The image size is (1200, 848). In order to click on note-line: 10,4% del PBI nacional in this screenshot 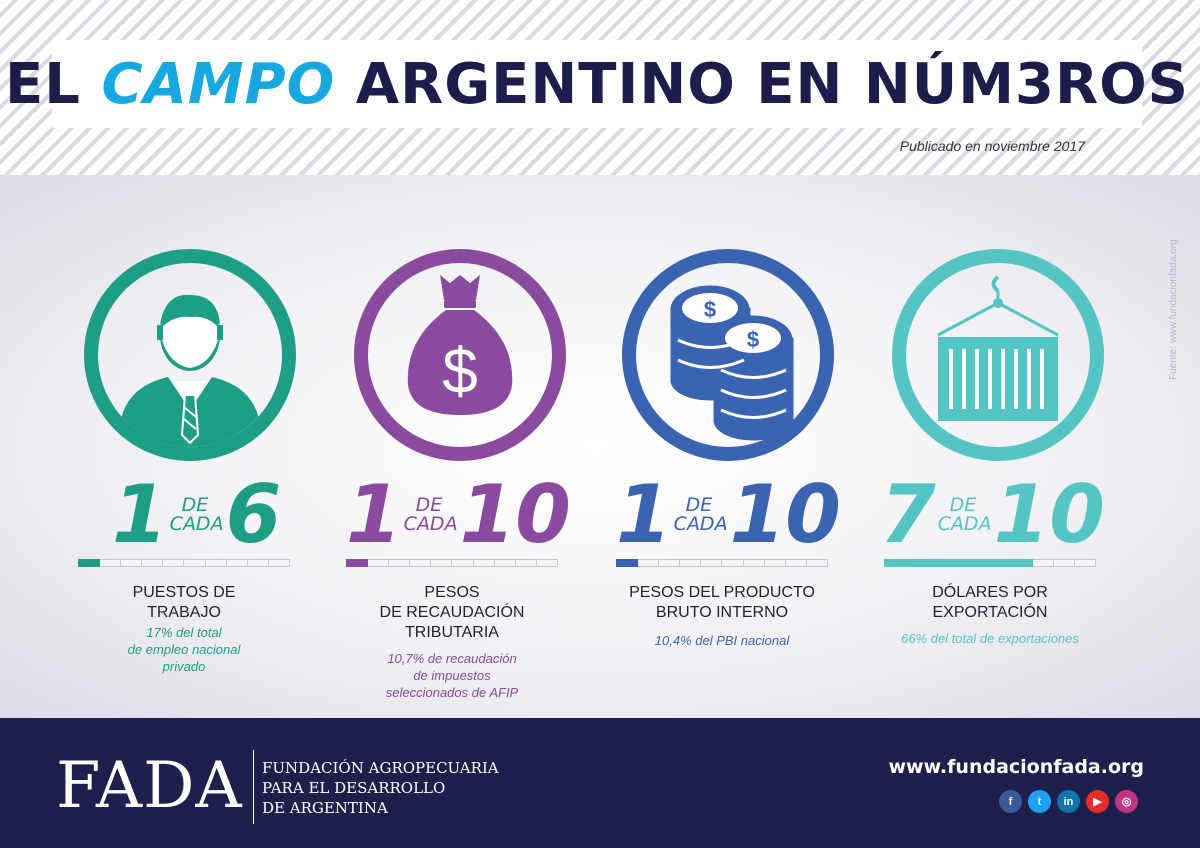, I will do `click(722, 640)`.